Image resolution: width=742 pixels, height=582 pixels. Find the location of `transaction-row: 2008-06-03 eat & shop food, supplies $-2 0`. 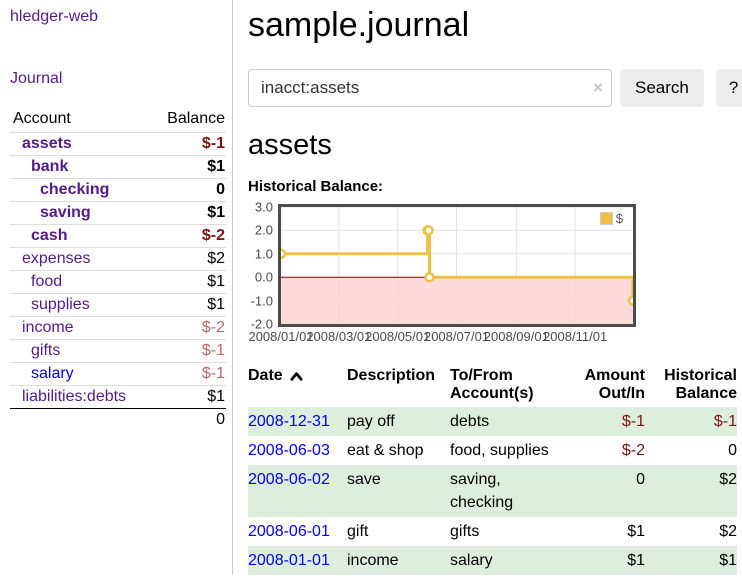

transaction-row: 2008-06-03 eat & shop food, supplies $-2 0 is located at coordinates (492, 450).